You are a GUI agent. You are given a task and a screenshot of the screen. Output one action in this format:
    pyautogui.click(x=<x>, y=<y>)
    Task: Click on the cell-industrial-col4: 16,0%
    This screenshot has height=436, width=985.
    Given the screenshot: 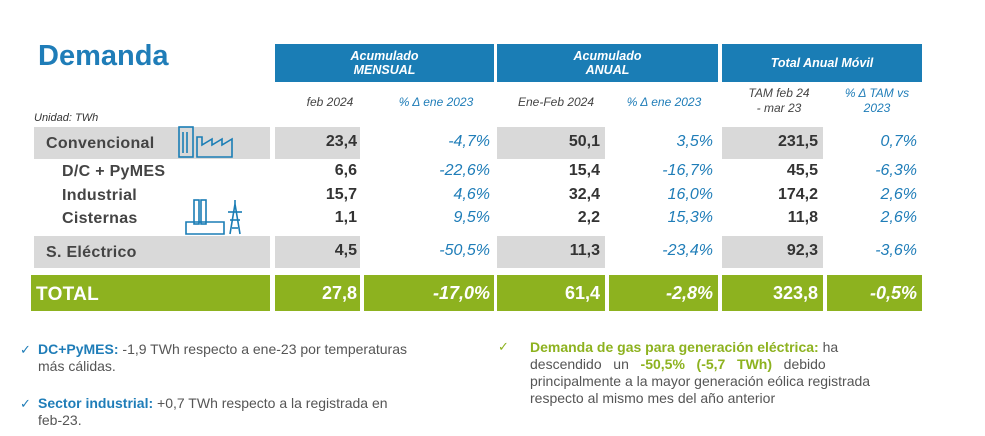 What is the action you would take?
    pyautogui.click(x=690, y=194)
    